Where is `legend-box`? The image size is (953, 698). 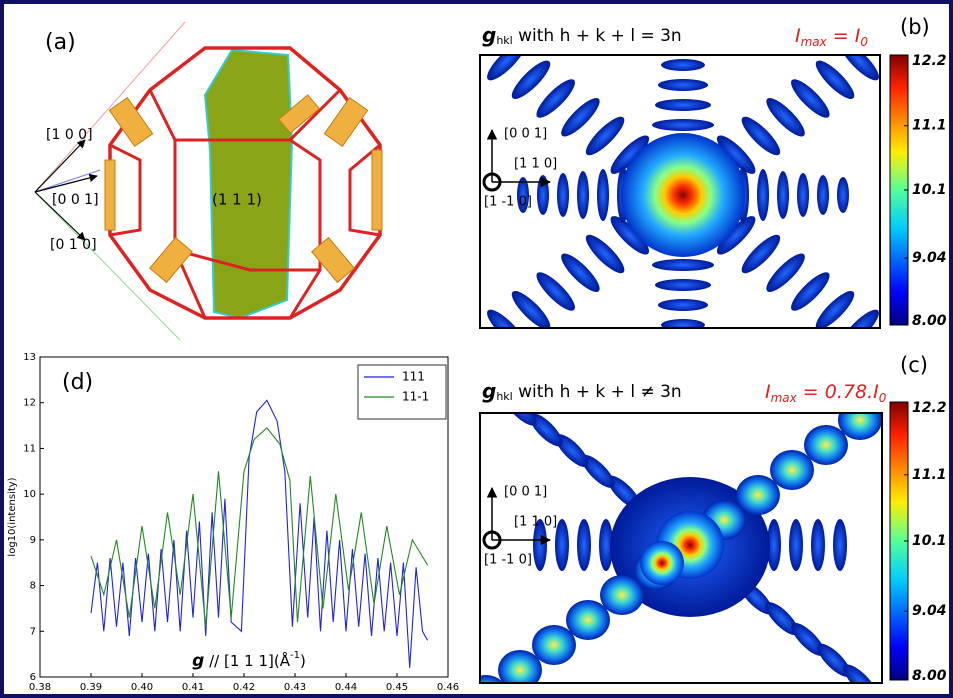 legend-box is located at coordinates (402, 392).